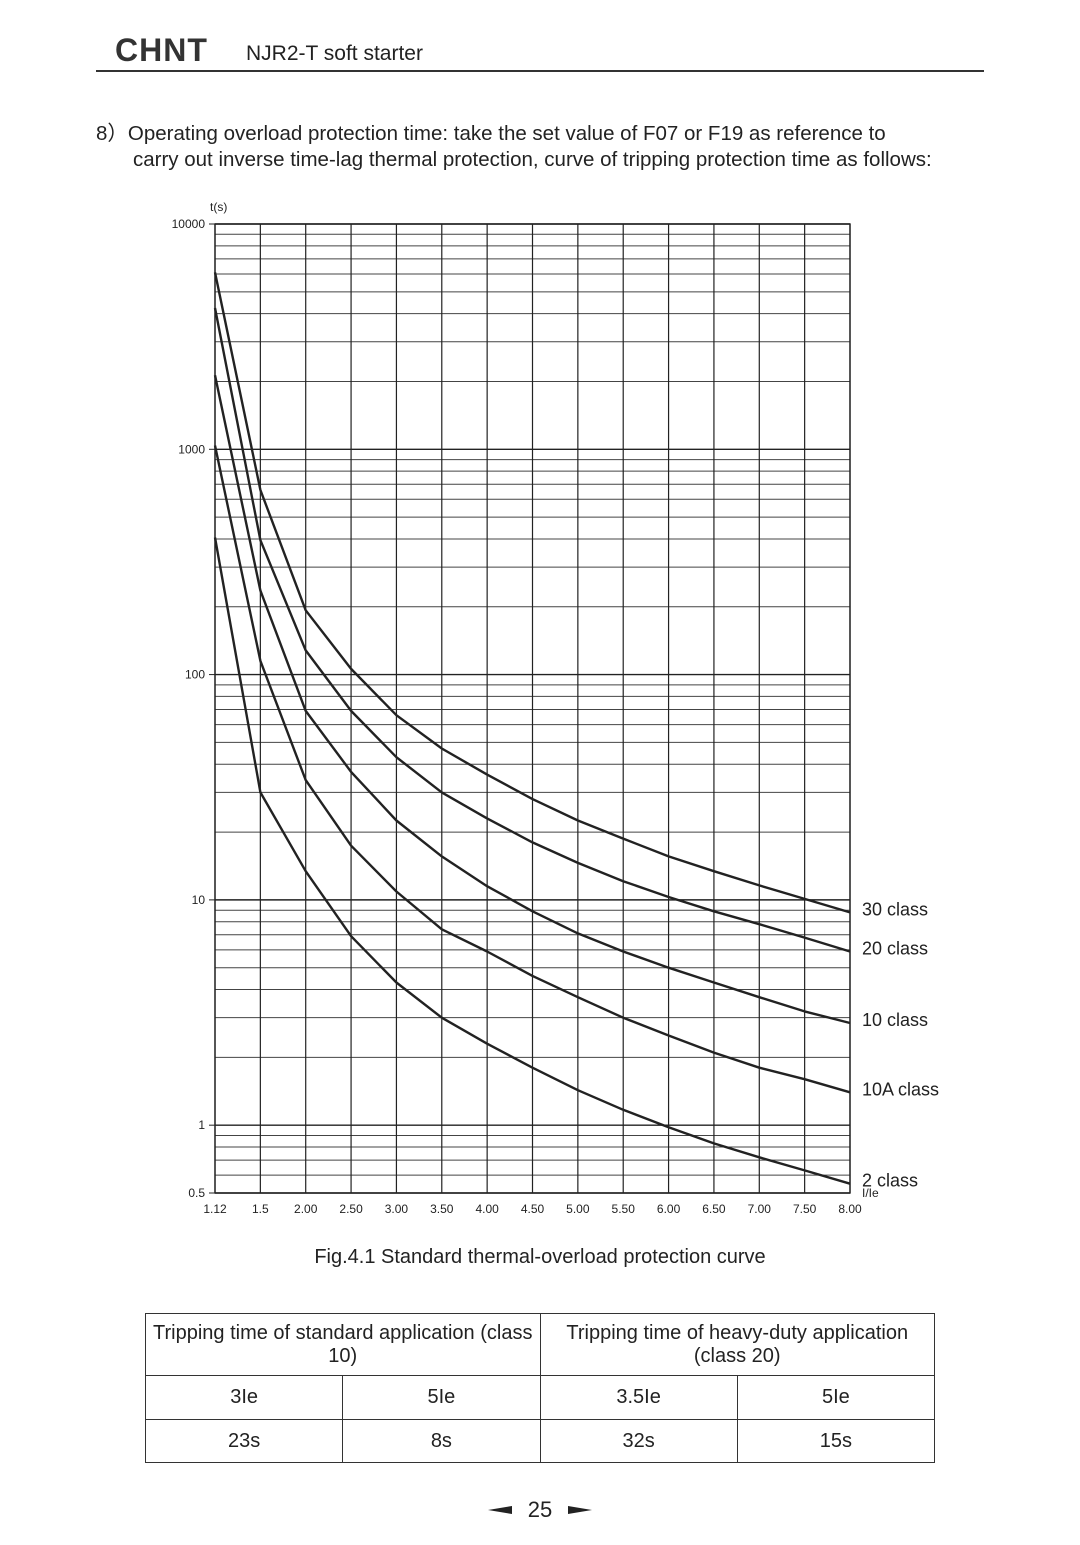 The height and width of the screenshot is (1545, 1080). I want to click on x-tick-label: 7.50, so click(805, 1209).